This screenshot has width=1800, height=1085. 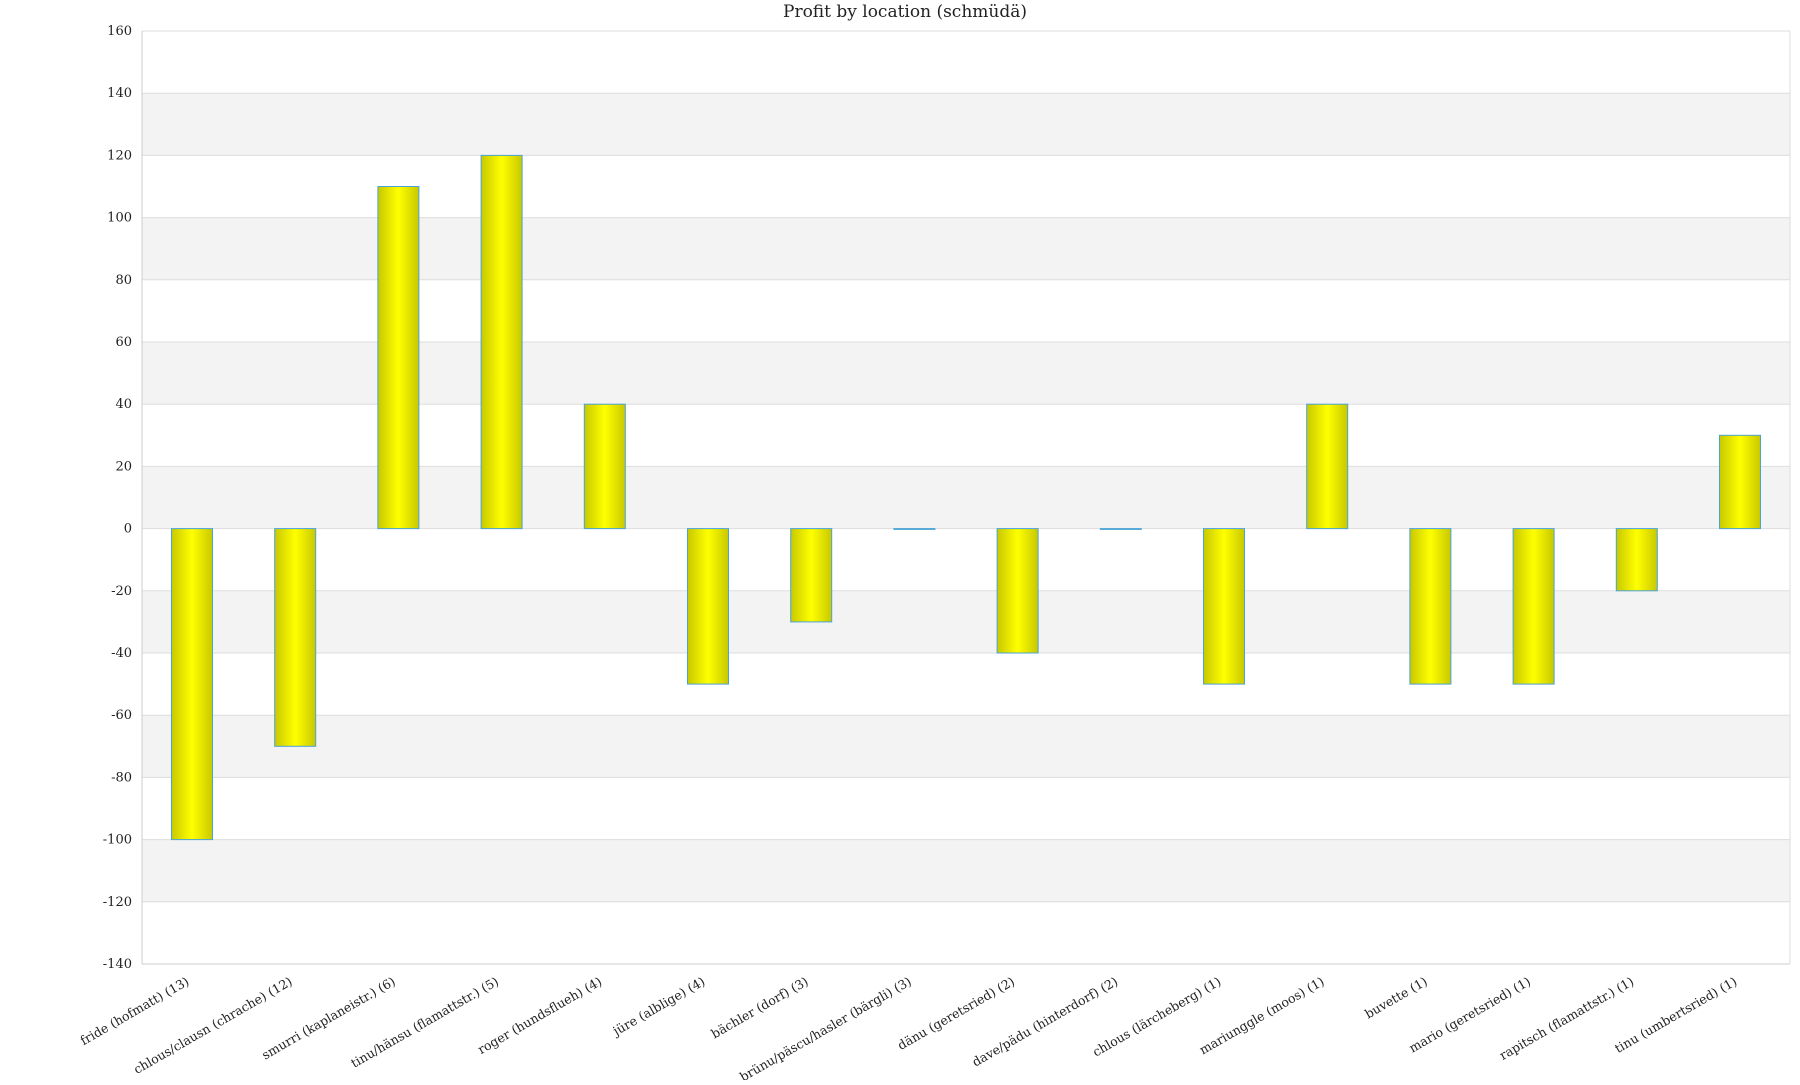 I want to click on y-tick-label: 40, so click(x=123, y=404).